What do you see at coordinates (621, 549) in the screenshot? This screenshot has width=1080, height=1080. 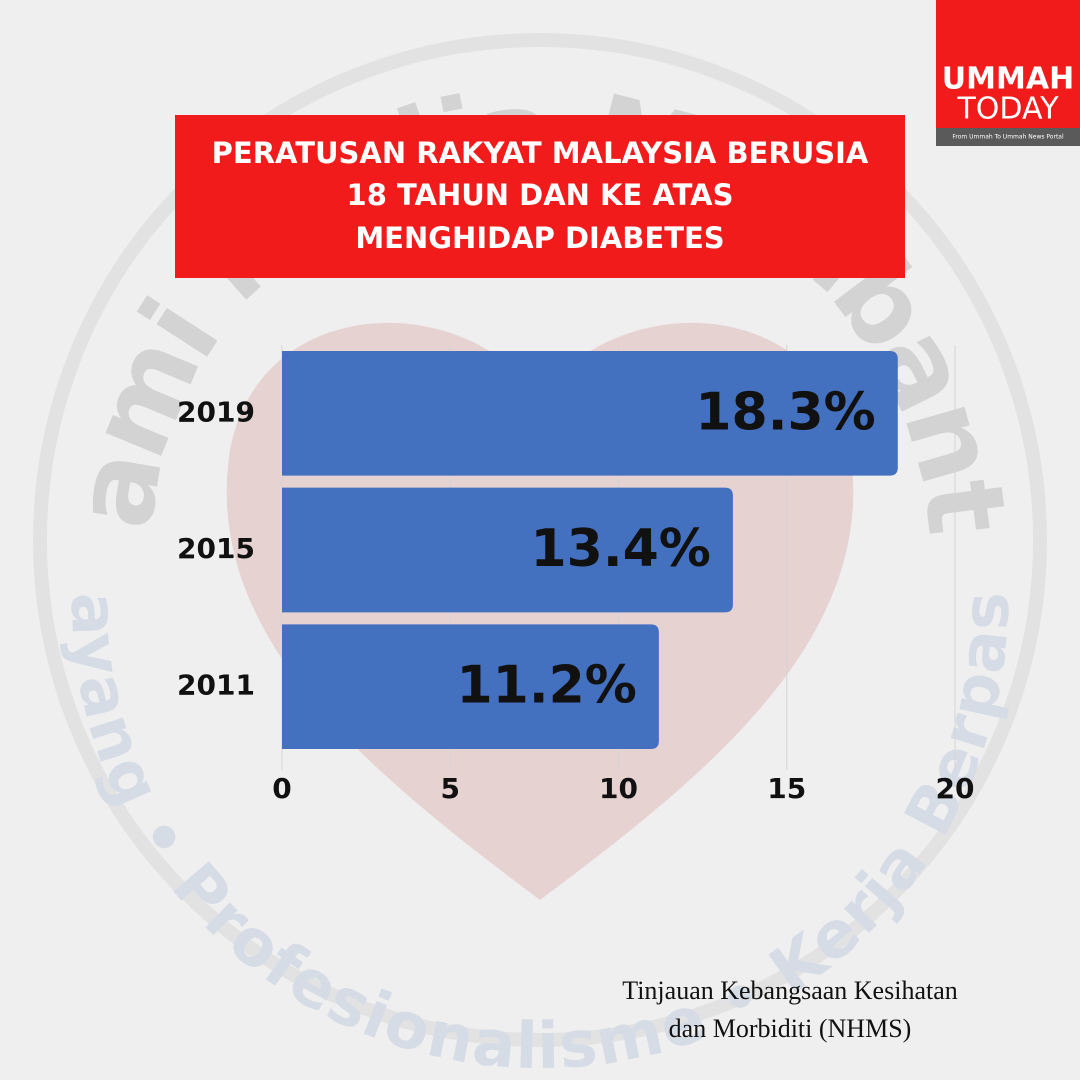 I see `value-label: 13.4%` at bounding box center [621, 549].